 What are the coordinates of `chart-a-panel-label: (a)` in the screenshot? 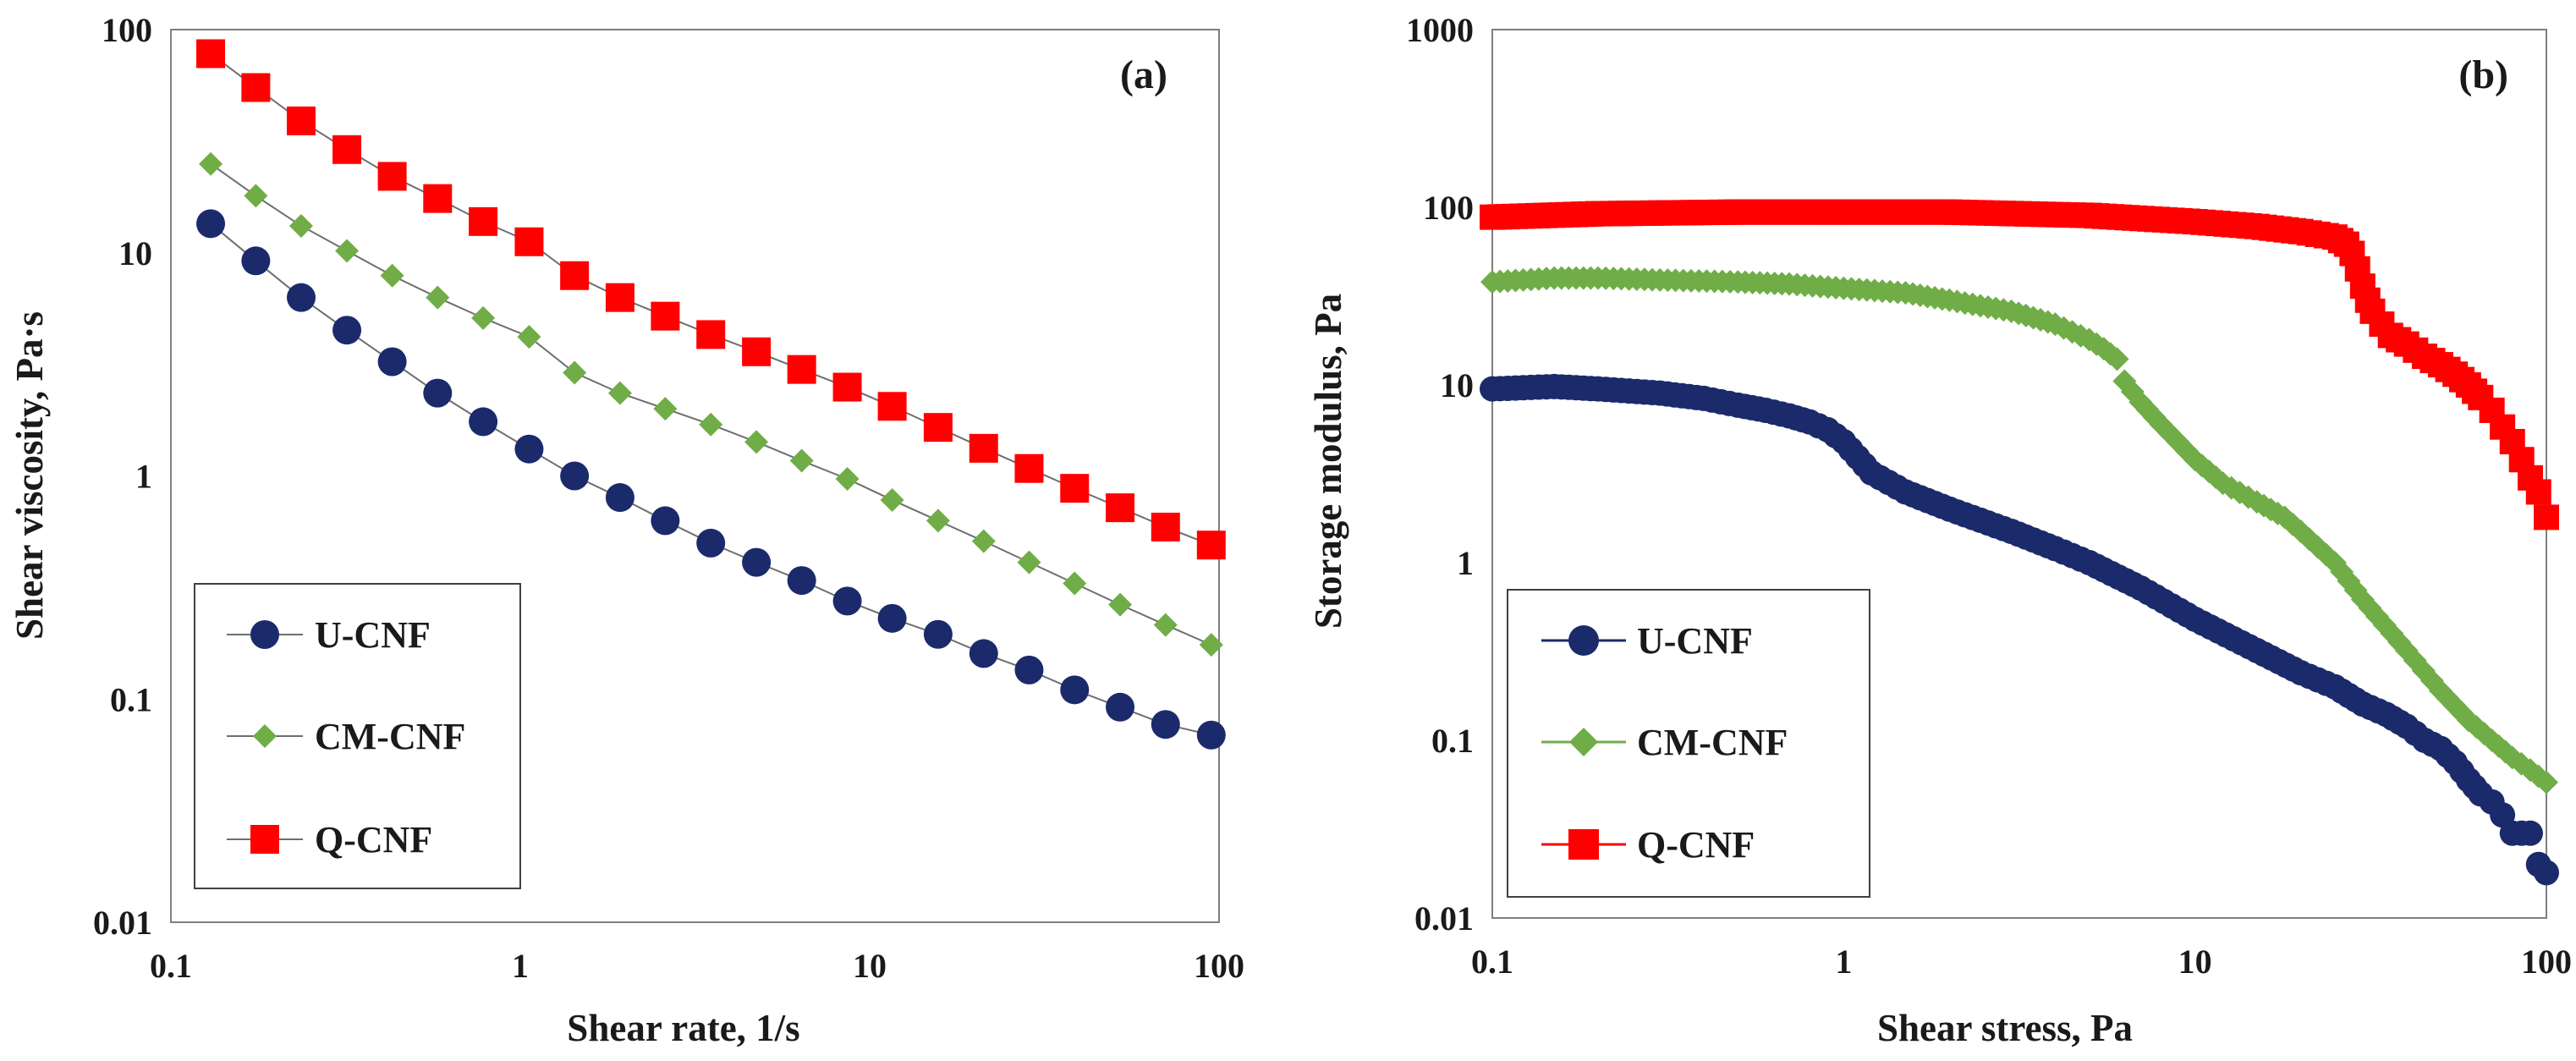 It's located at (1144, 74).